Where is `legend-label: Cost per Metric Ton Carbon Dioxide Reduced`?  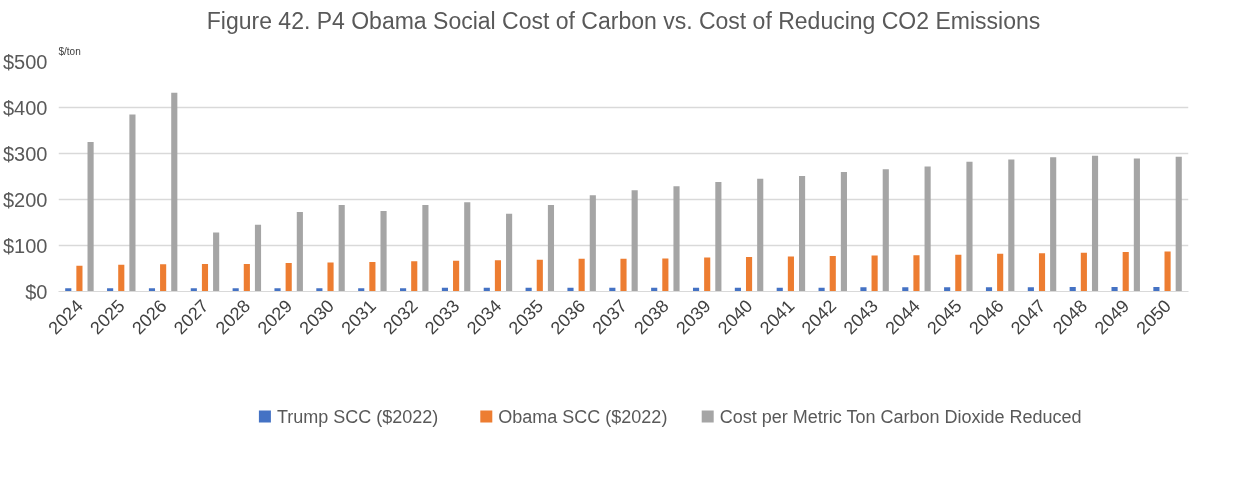 legend-label: Cost per Metric Ton Carbon Dioxide Reduced is located at coordinates (900, 416).